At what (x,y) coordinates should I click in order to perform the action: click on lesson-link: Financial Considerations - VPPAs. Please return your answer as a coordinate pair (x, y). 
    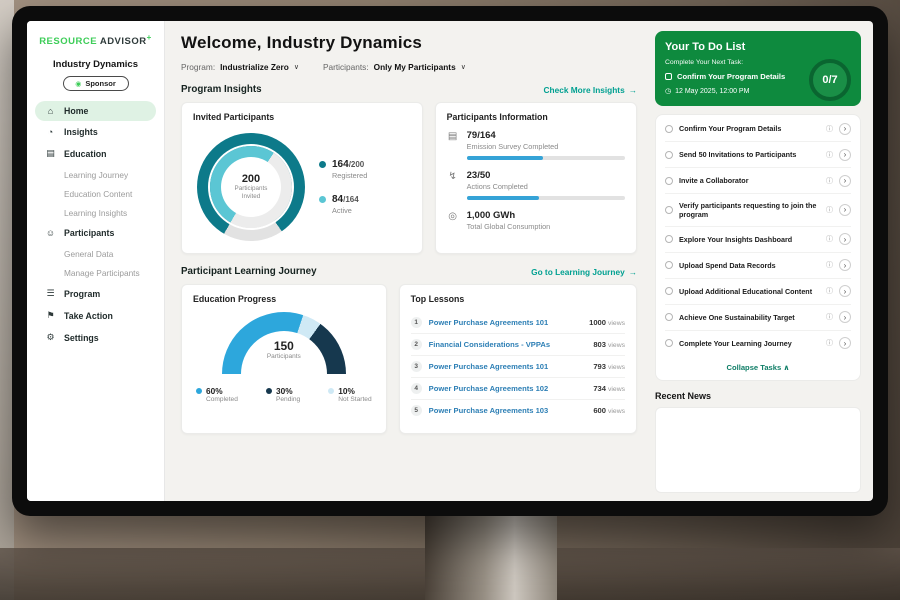
    Looking at the image, I should click on (489, 344).